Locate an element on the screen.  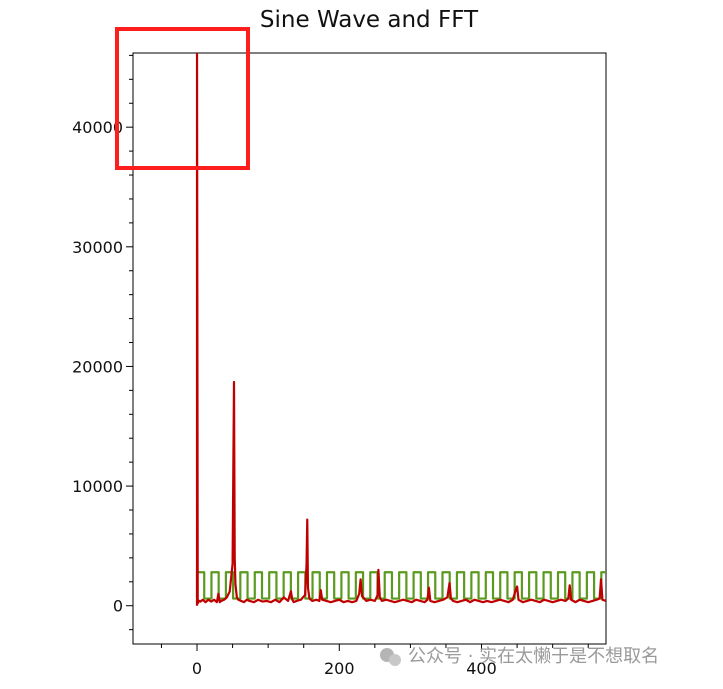
y-tick-label: 20000 is located at coordinates (97, 366).